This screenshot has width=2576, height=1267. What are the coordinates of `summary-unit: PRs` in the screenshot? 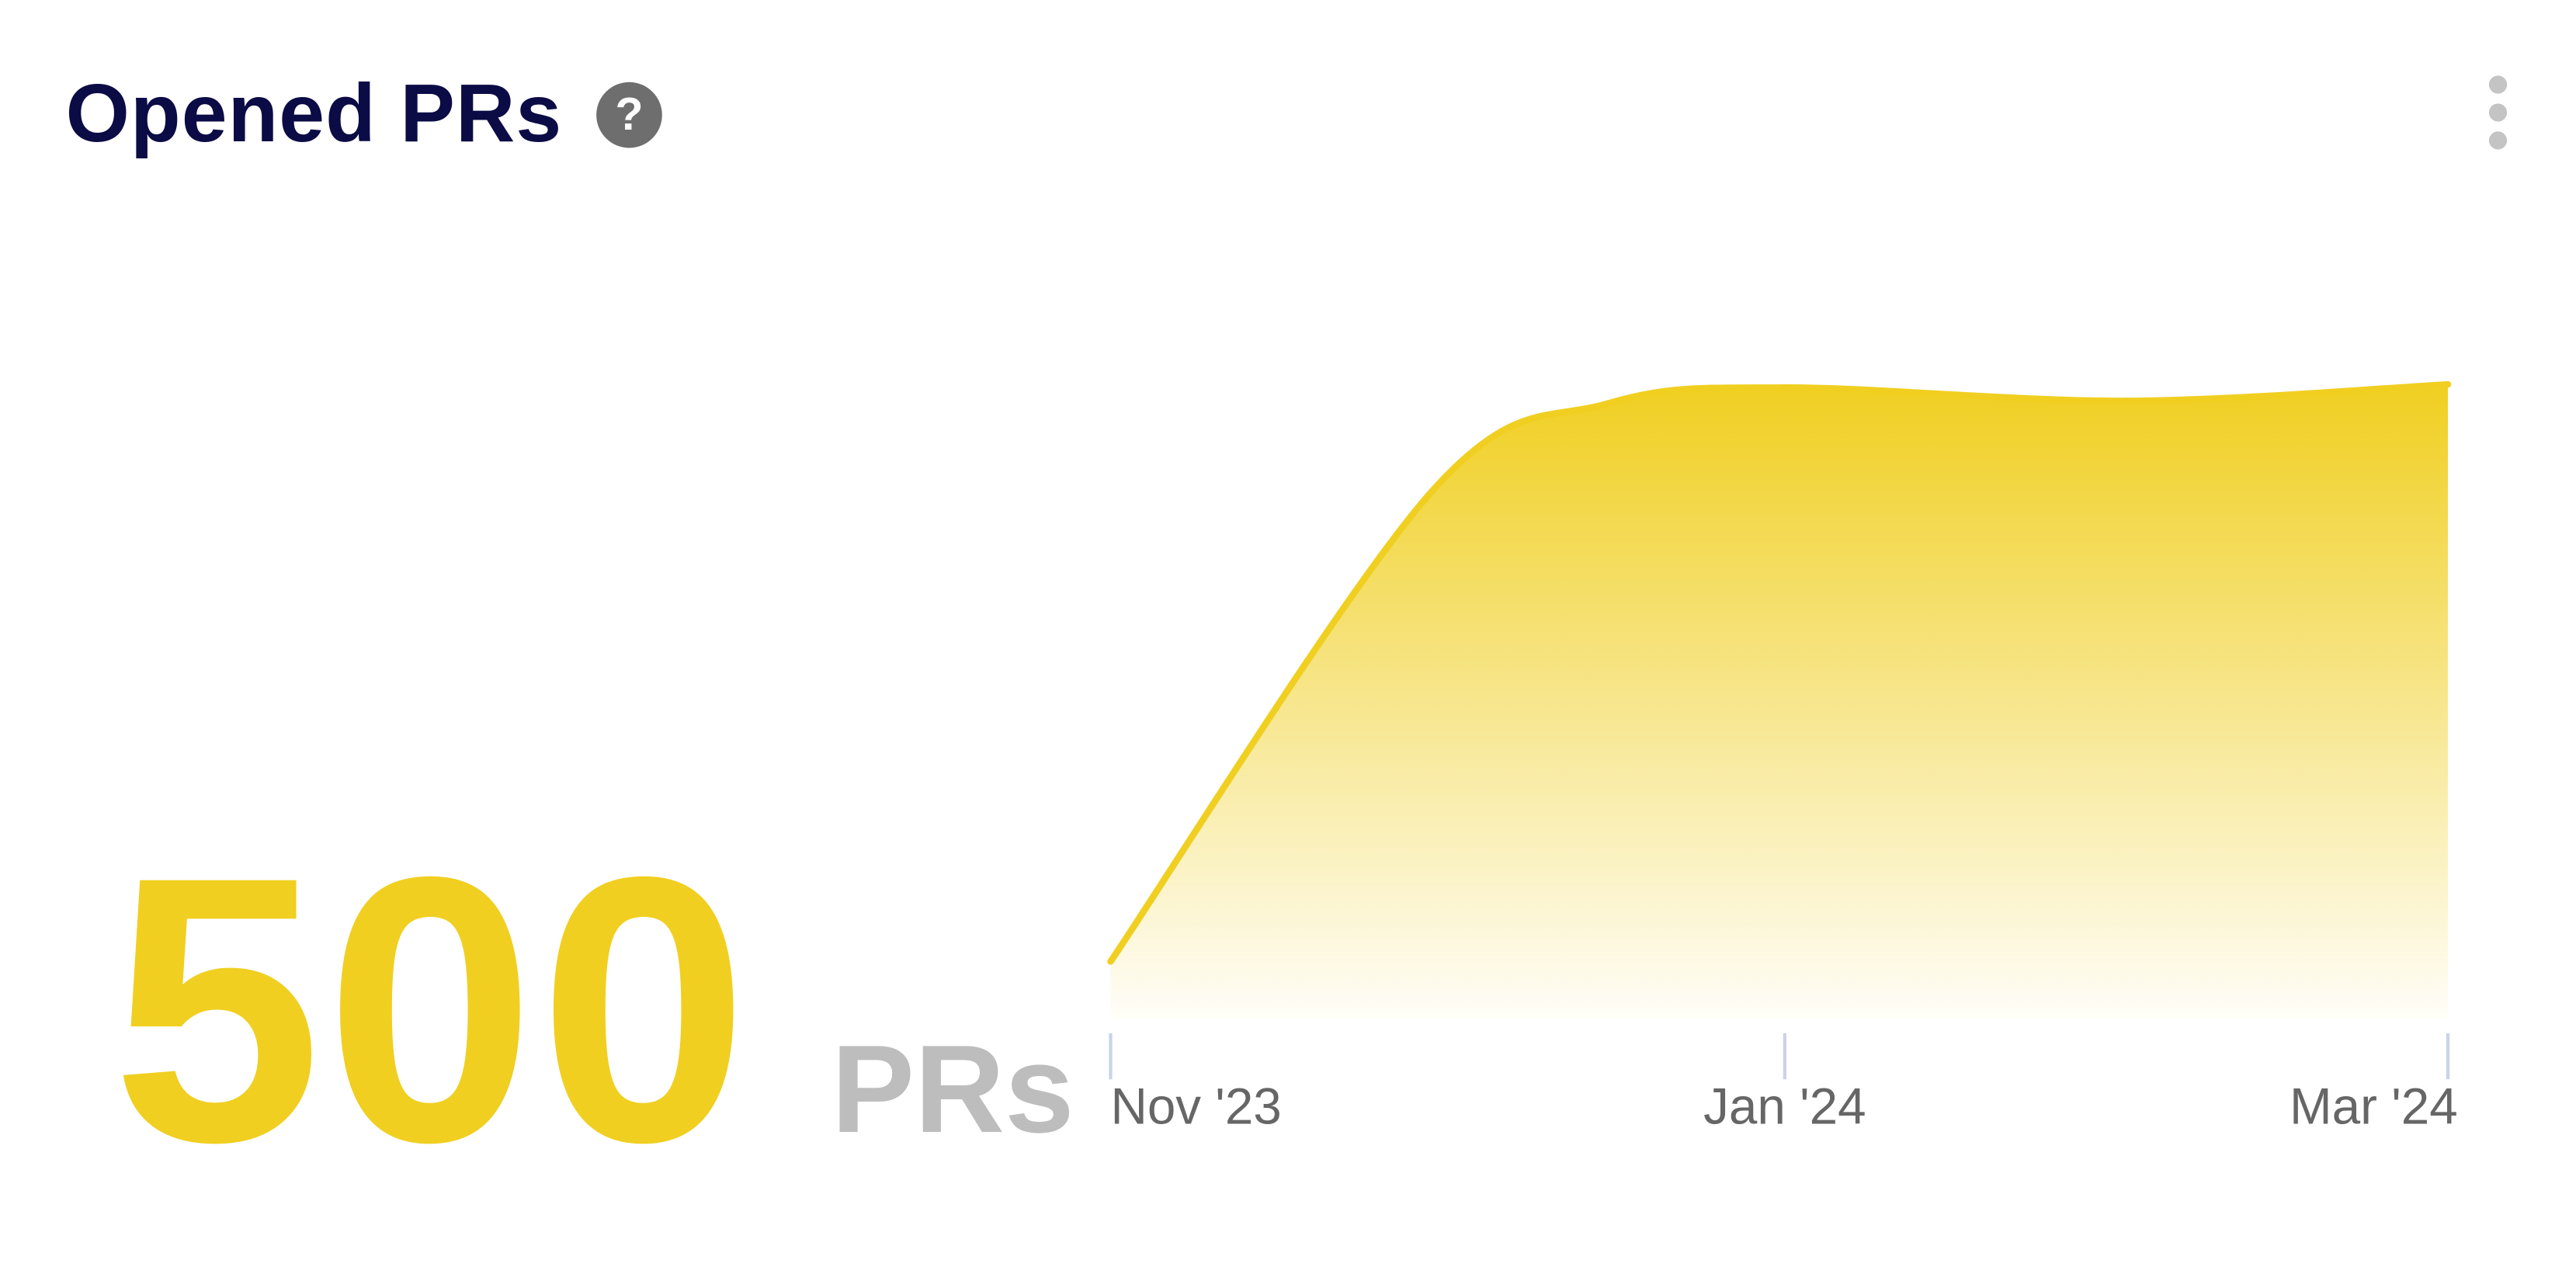 It's located at (952, 1090).